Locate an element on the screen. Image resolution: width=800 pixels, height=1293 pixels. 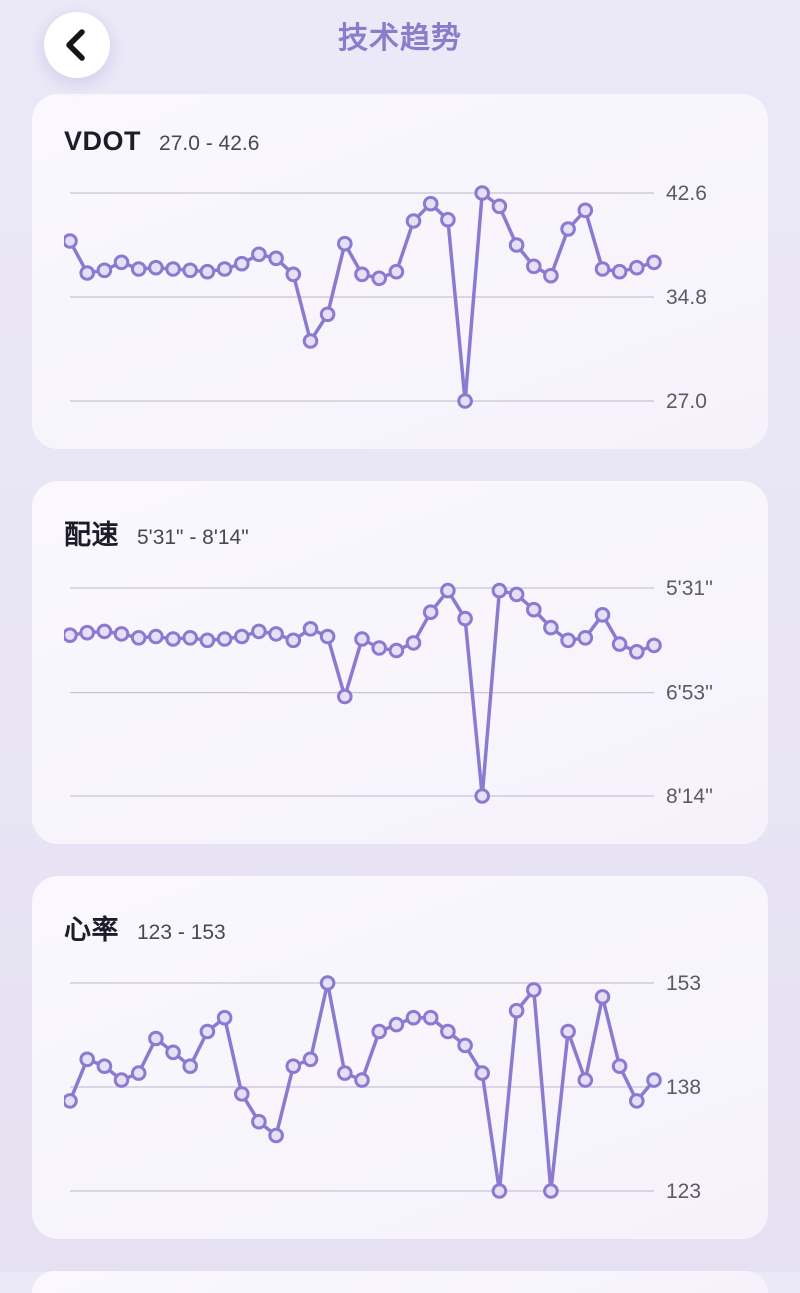
next-card-peek is located at coordinates (400, 1282).